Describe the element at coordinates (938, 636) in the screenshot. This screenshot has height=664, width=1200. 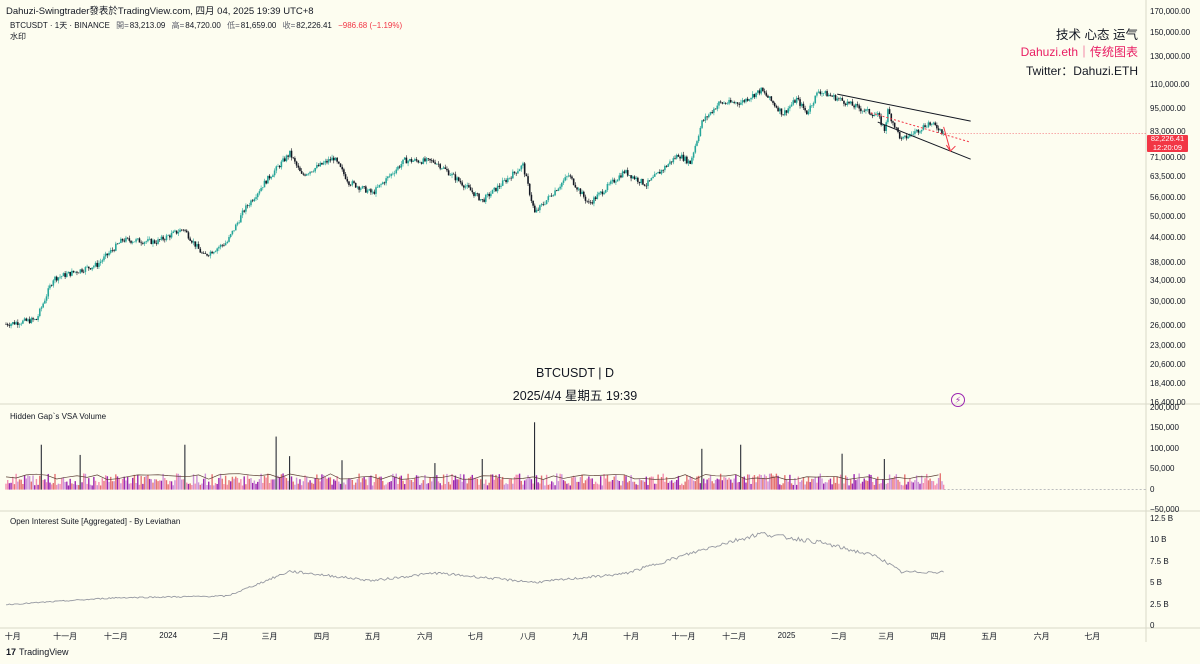
I see `time-axis-tick: 四月` at that location.